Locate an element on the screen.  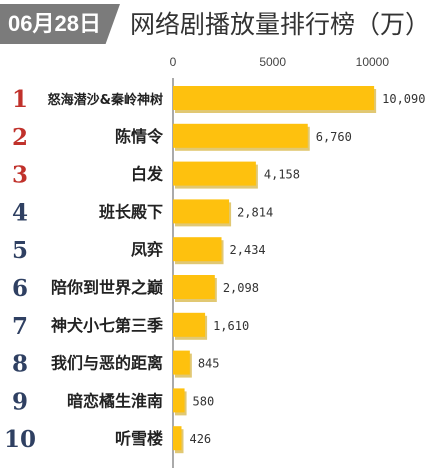
category-label: 怒海潜沙&秦岭神树 is located at coordinates (105, 100).